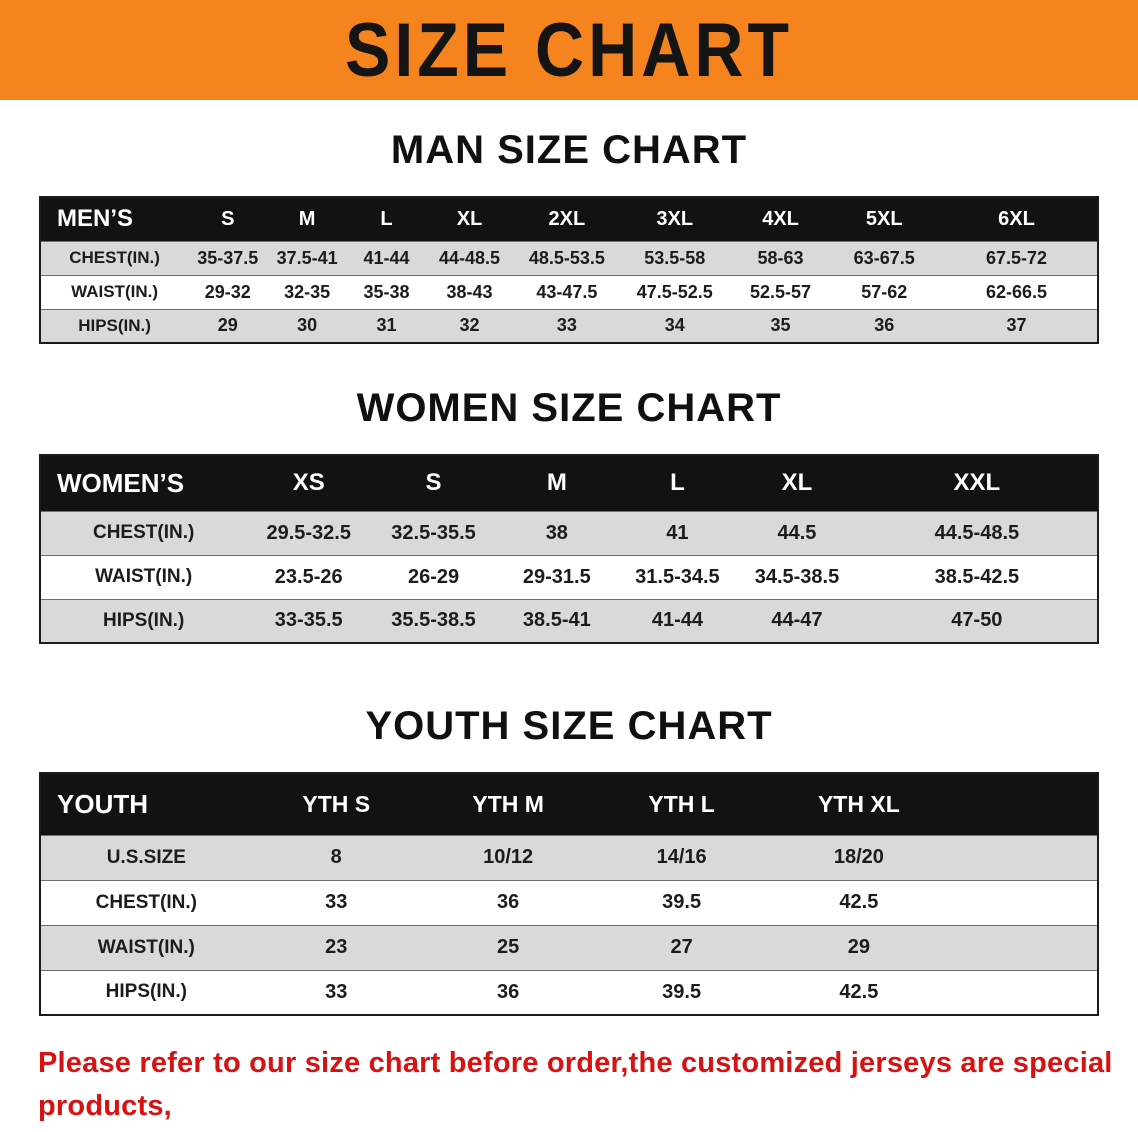  Describe the element at coordinates (227, 291) in the screenshot. I see `table-cell: 29-32` at that location.